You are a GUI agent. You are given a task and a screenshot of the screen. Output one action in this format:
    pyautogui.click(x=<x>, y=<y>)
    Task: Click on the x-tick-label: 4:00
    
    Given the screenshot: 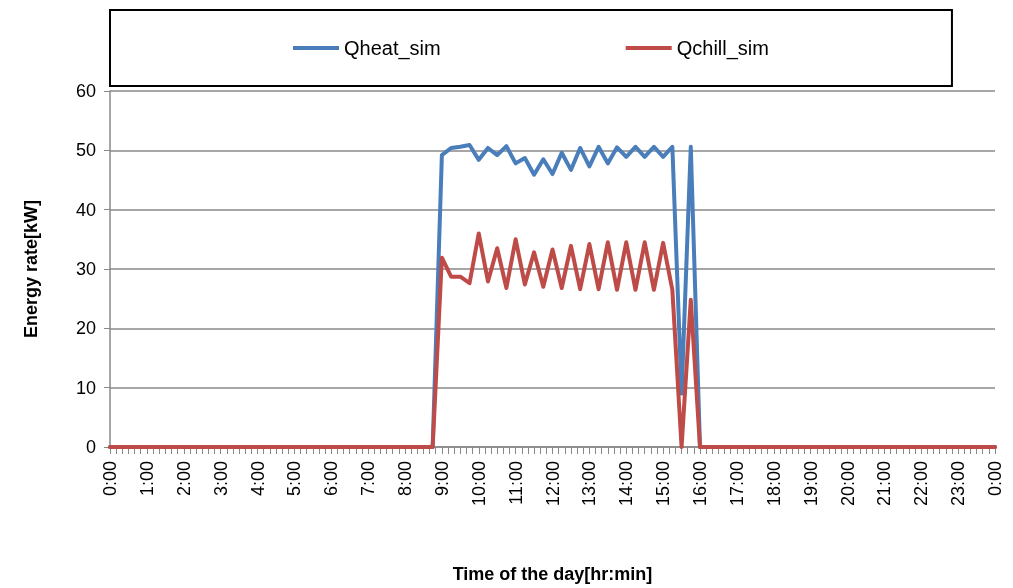 What is the action you would take?
    pyautogui.click(x=257, y=479)
    